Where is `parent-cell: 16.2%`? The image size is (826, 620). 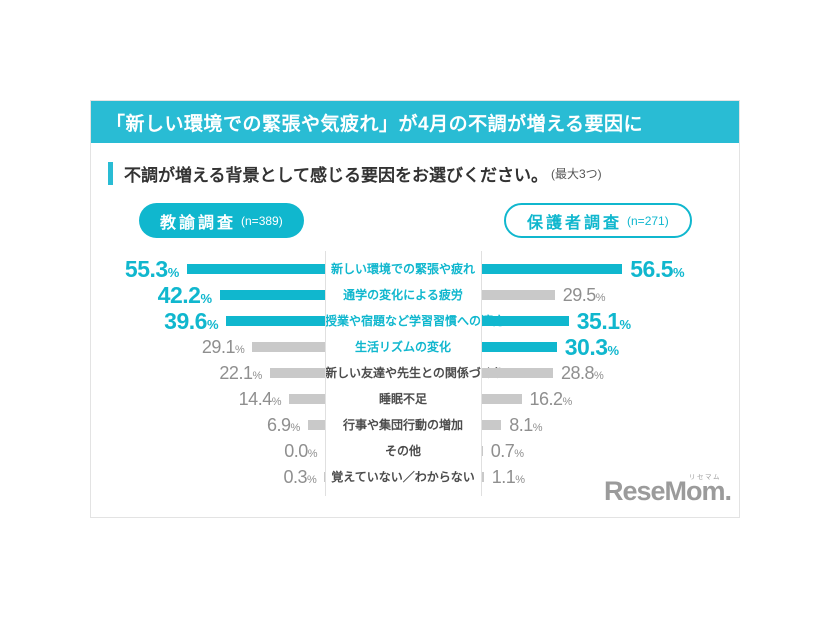
parent-cell: 16.2% is located at coordinates (610, 399).